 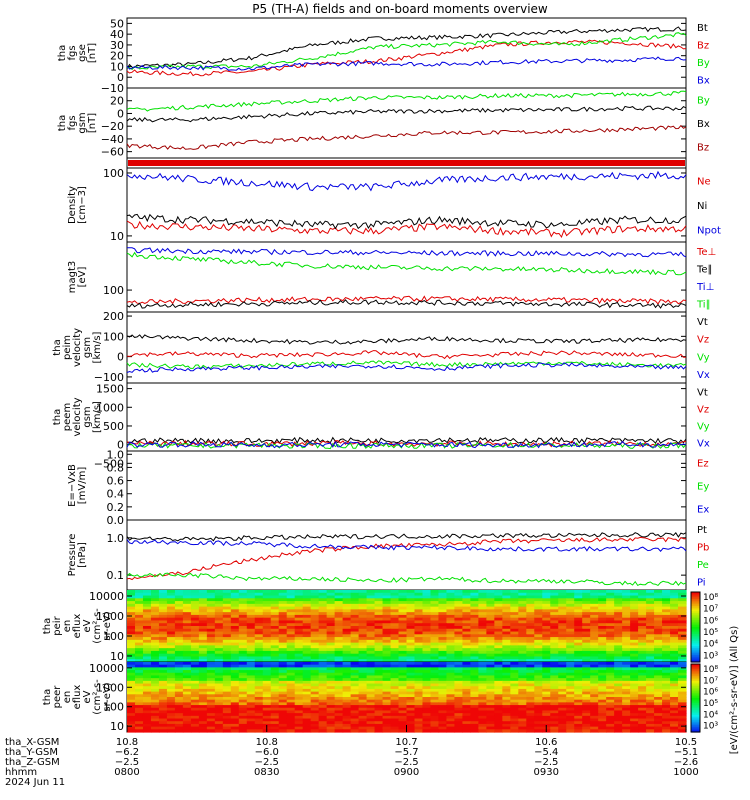 I want to click on y-axis-label: Density, so click(x=72, y=205).